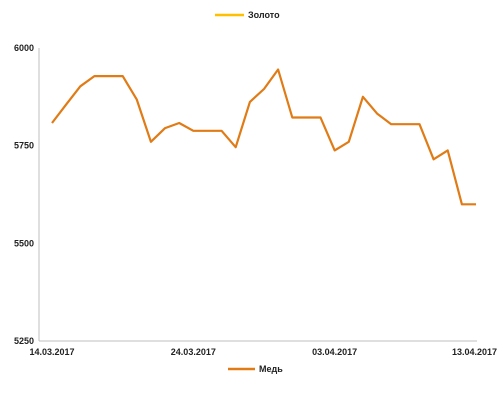 The image size is (499, 401). What do you see at coordinates (264, 15) in the screenshot?
I see `legend-label-zoloto: Золото` at bounding box center [264, 15].